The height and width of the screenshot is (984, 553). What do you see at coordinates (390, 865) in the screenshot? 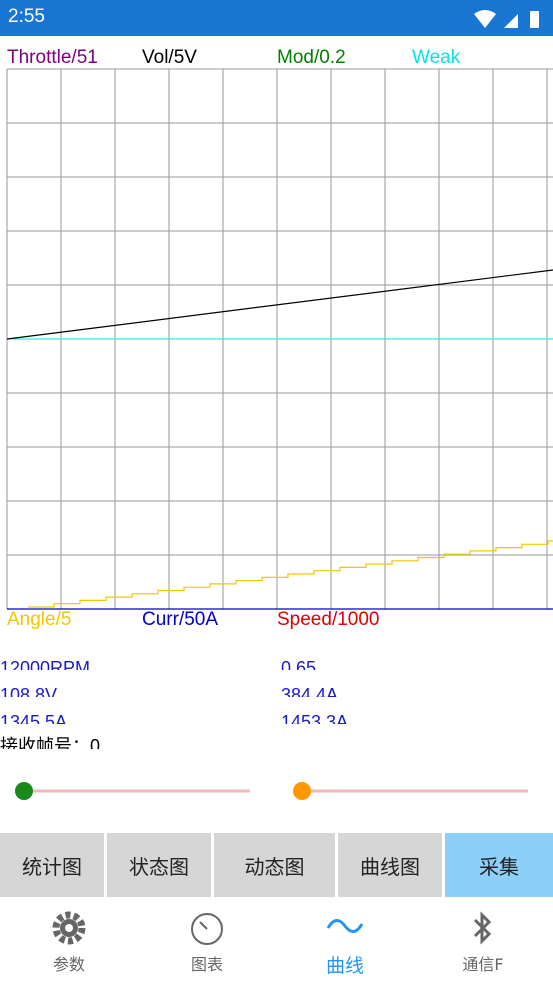
I see `tab-button: 曲线图` at bounding box center [390, 865].